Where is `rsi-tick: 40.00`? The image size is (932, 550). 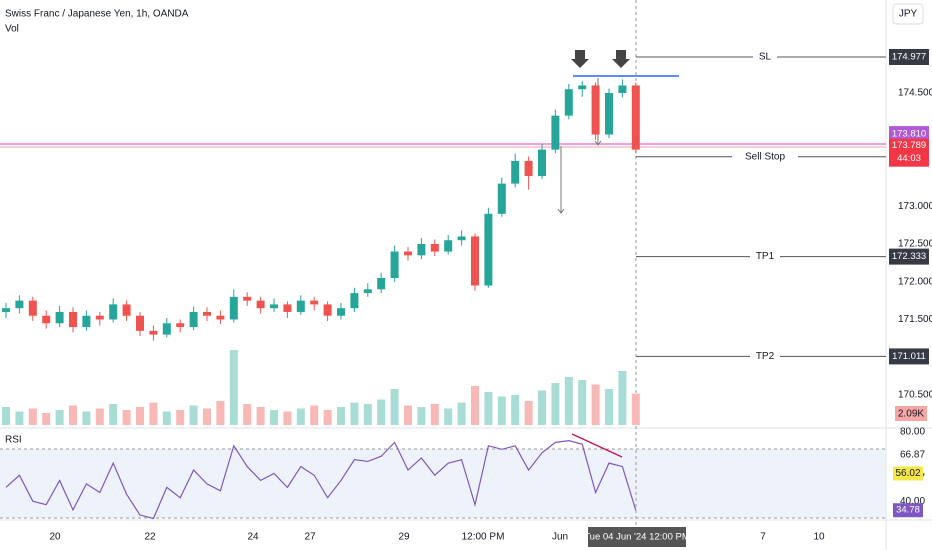
rsi-tick: 40.00 is located at coordinates (912, 501).